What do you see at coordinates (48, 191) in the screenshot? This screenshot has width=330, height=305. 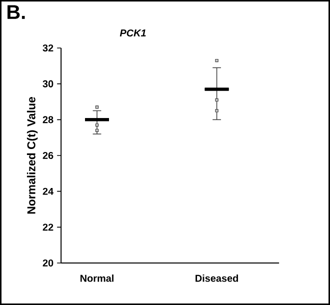 I see `y-tick-label: 24` at bounding box center [48, 191].